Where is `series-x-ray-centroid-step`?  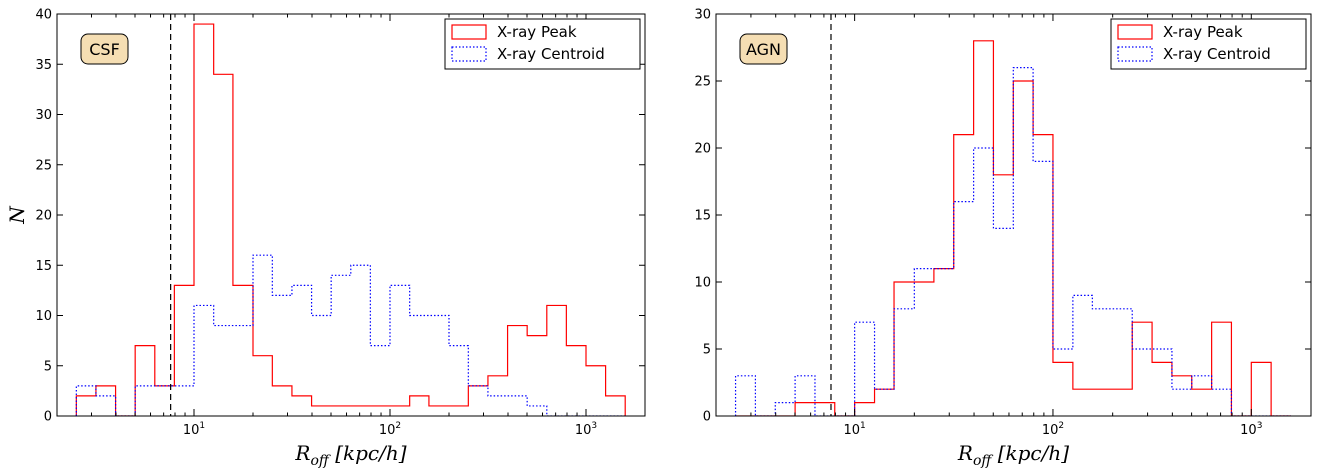
series-x-ray-centroid-step is located at coordinates (350, 335).